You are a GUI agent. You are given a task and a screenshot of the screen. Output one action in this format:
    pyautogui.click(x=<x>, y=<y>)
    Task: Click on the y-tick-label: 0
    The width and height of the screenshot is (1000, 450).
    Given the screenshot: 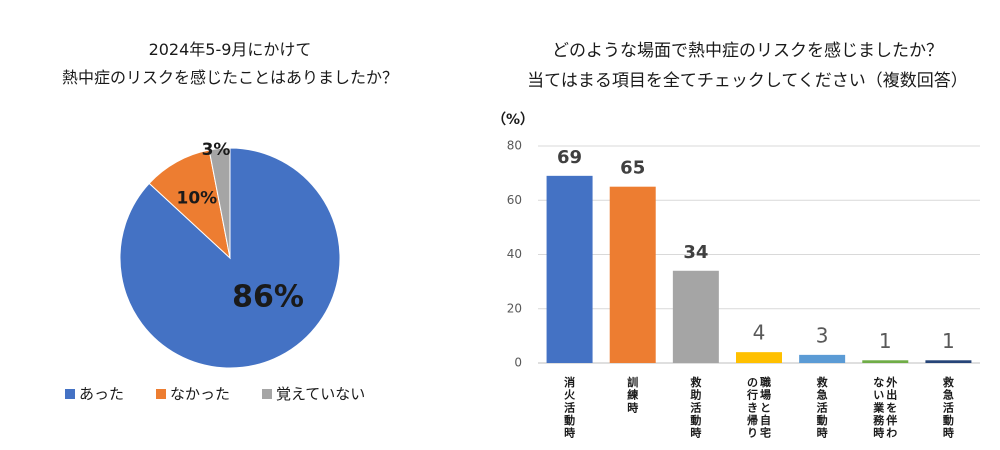 What is the action you would take?
    pyautogui.click(x=518, y=363)
    